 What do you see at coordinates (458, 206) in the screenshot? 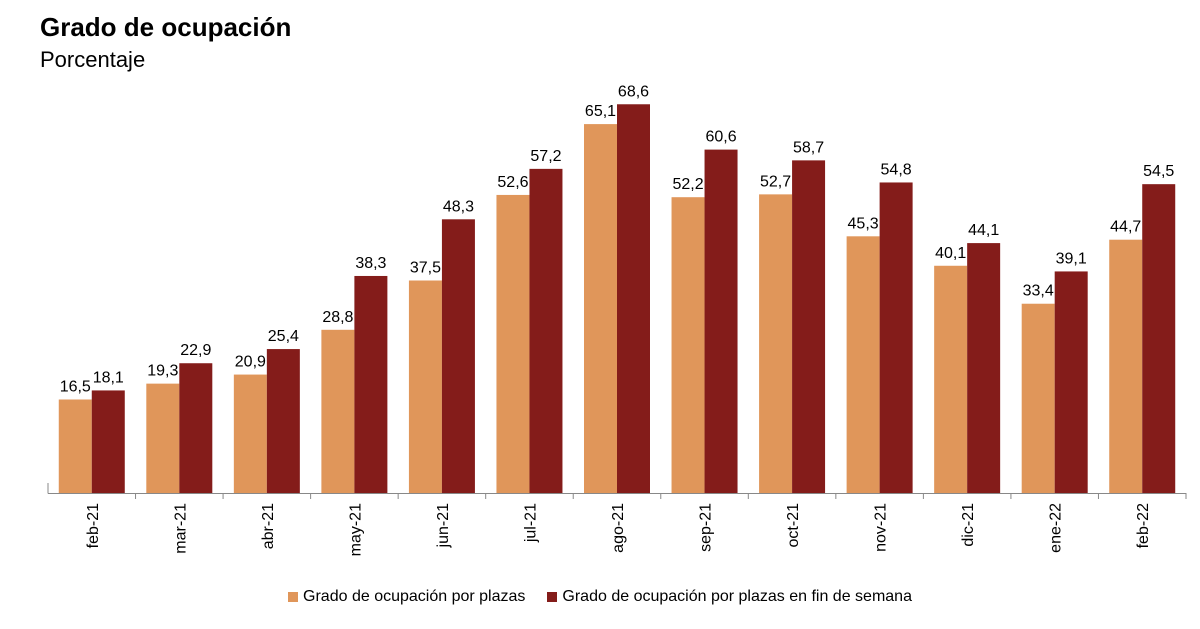
I see `data-label-series-2-jun-21: 48,3` at bounding box center [458, 206].